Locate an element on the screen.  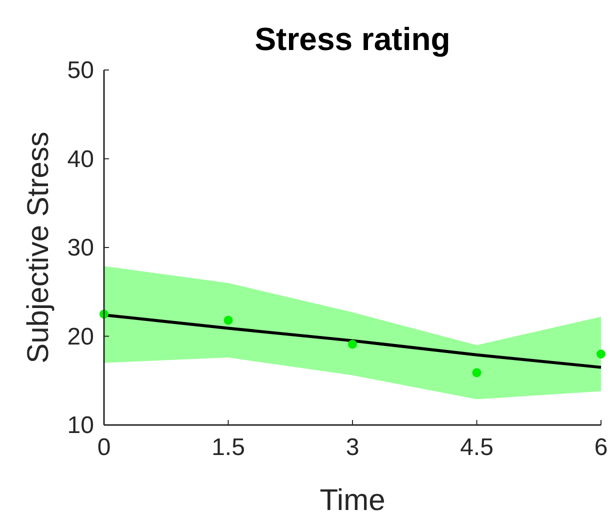
x-tick-label: 6 is located at coordinates (601, 447).